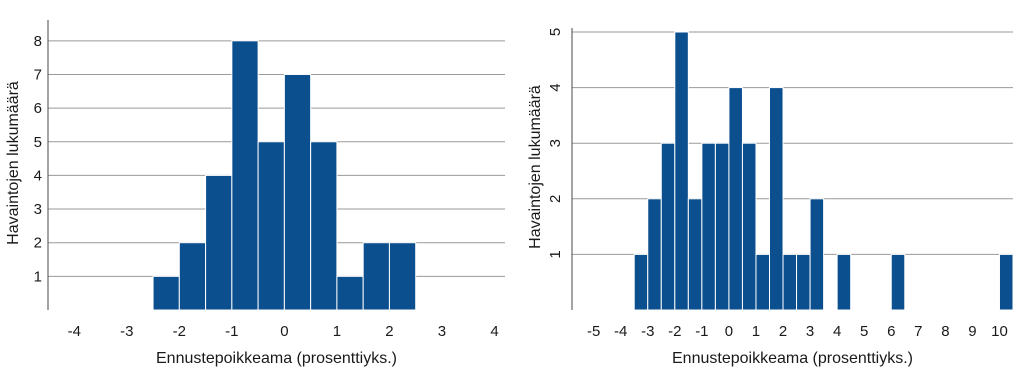 The height and width of the screenshot is (374, 1016). Describe the element at coordinates (555, 199) in the screenshot. I see `y-tick-label-right-1: 2` at that location.